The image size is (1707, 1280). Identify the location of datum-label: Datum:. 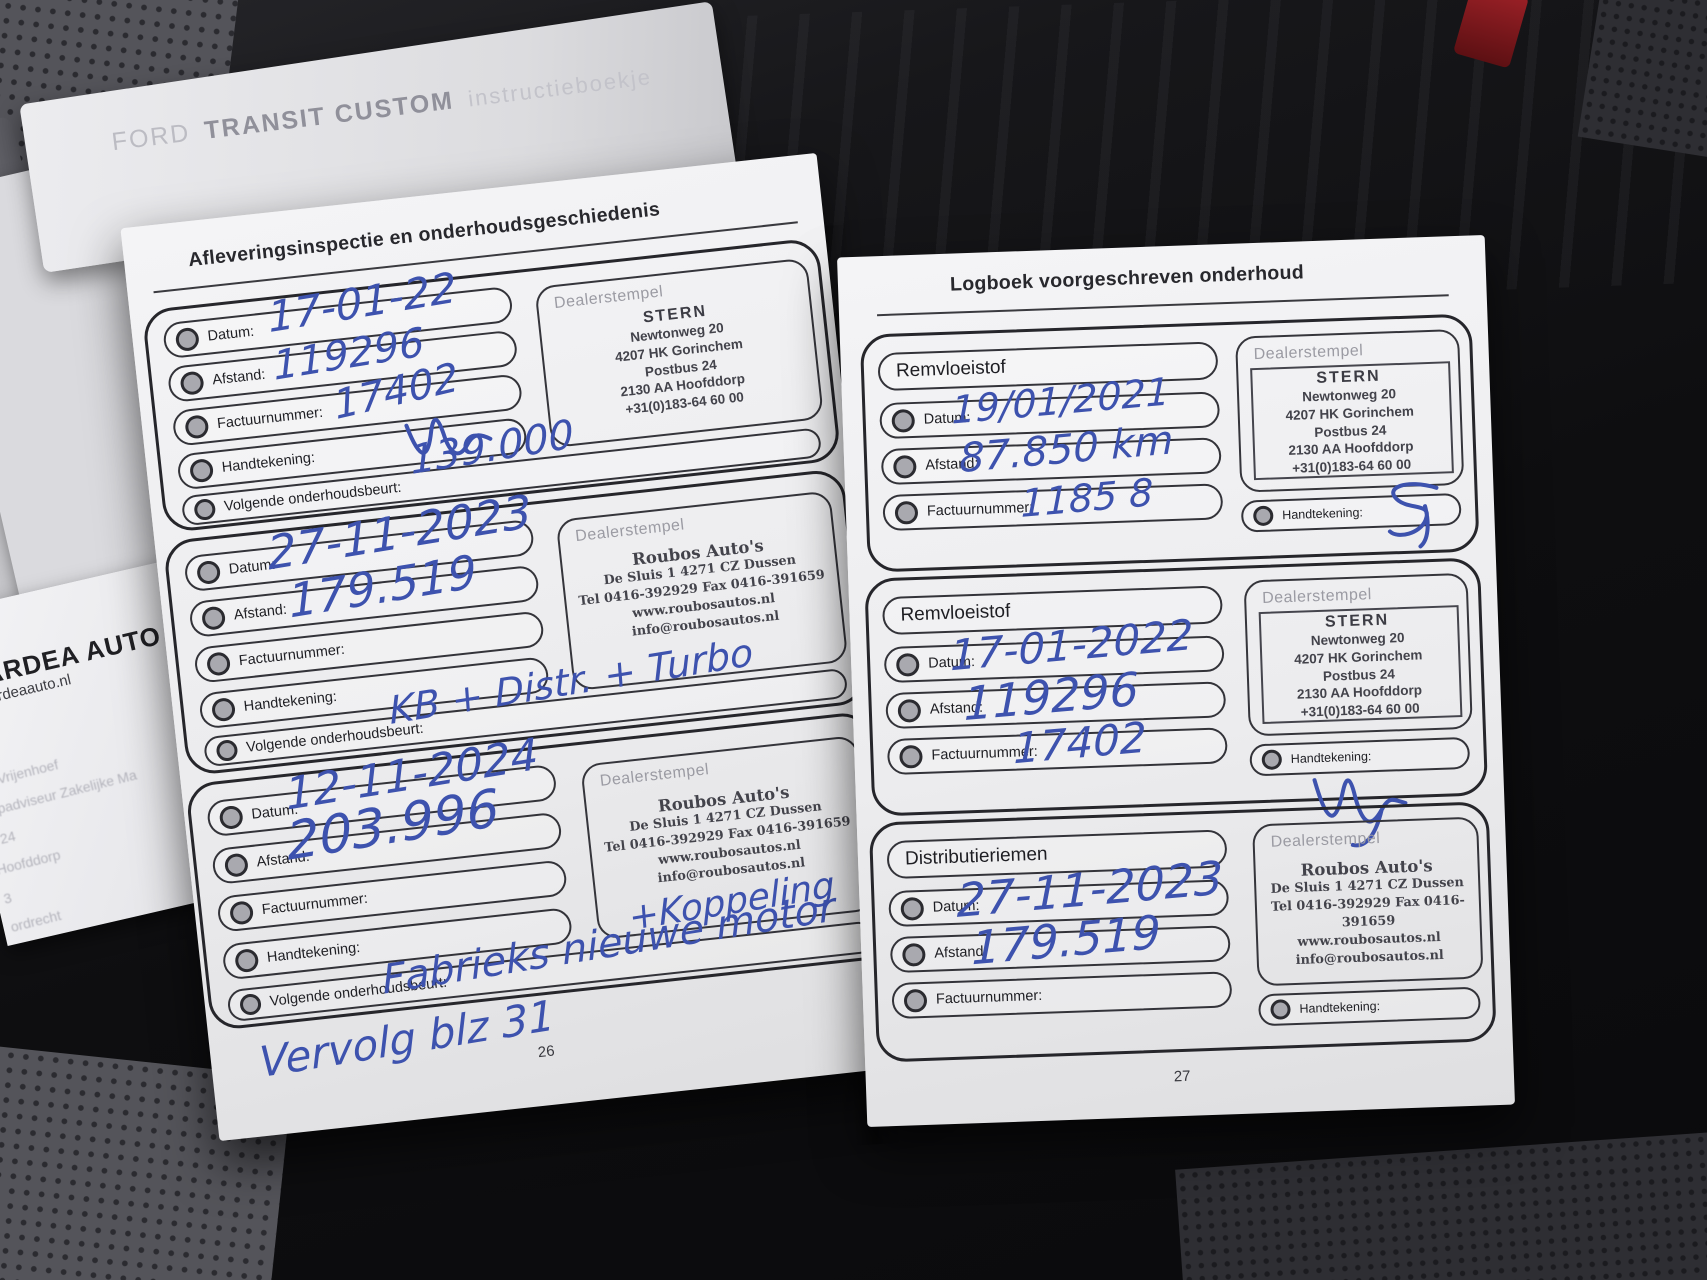
(231, 334).